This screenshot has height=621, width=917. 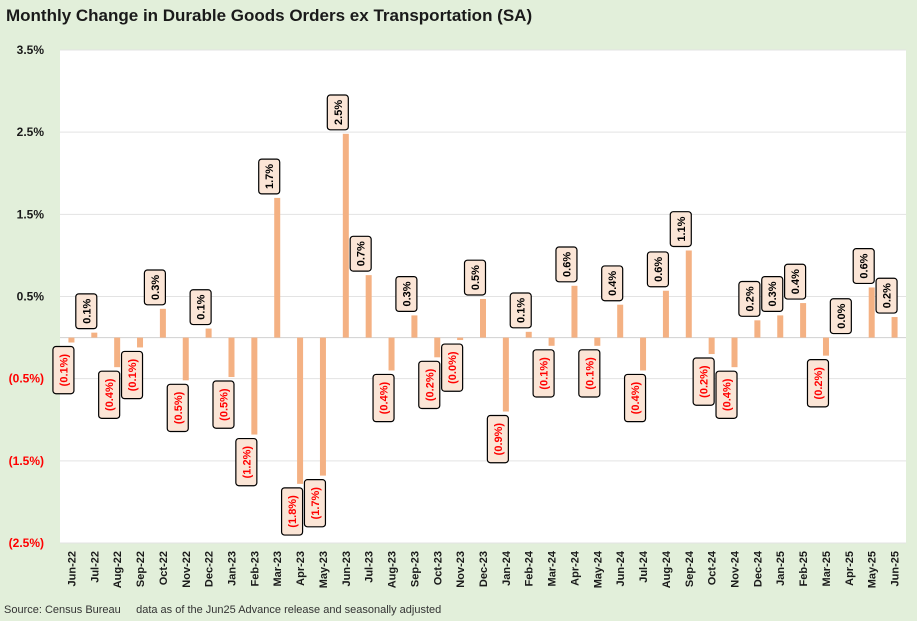 I want to click on data-label: 1.7%, so click(x=270, y=176).